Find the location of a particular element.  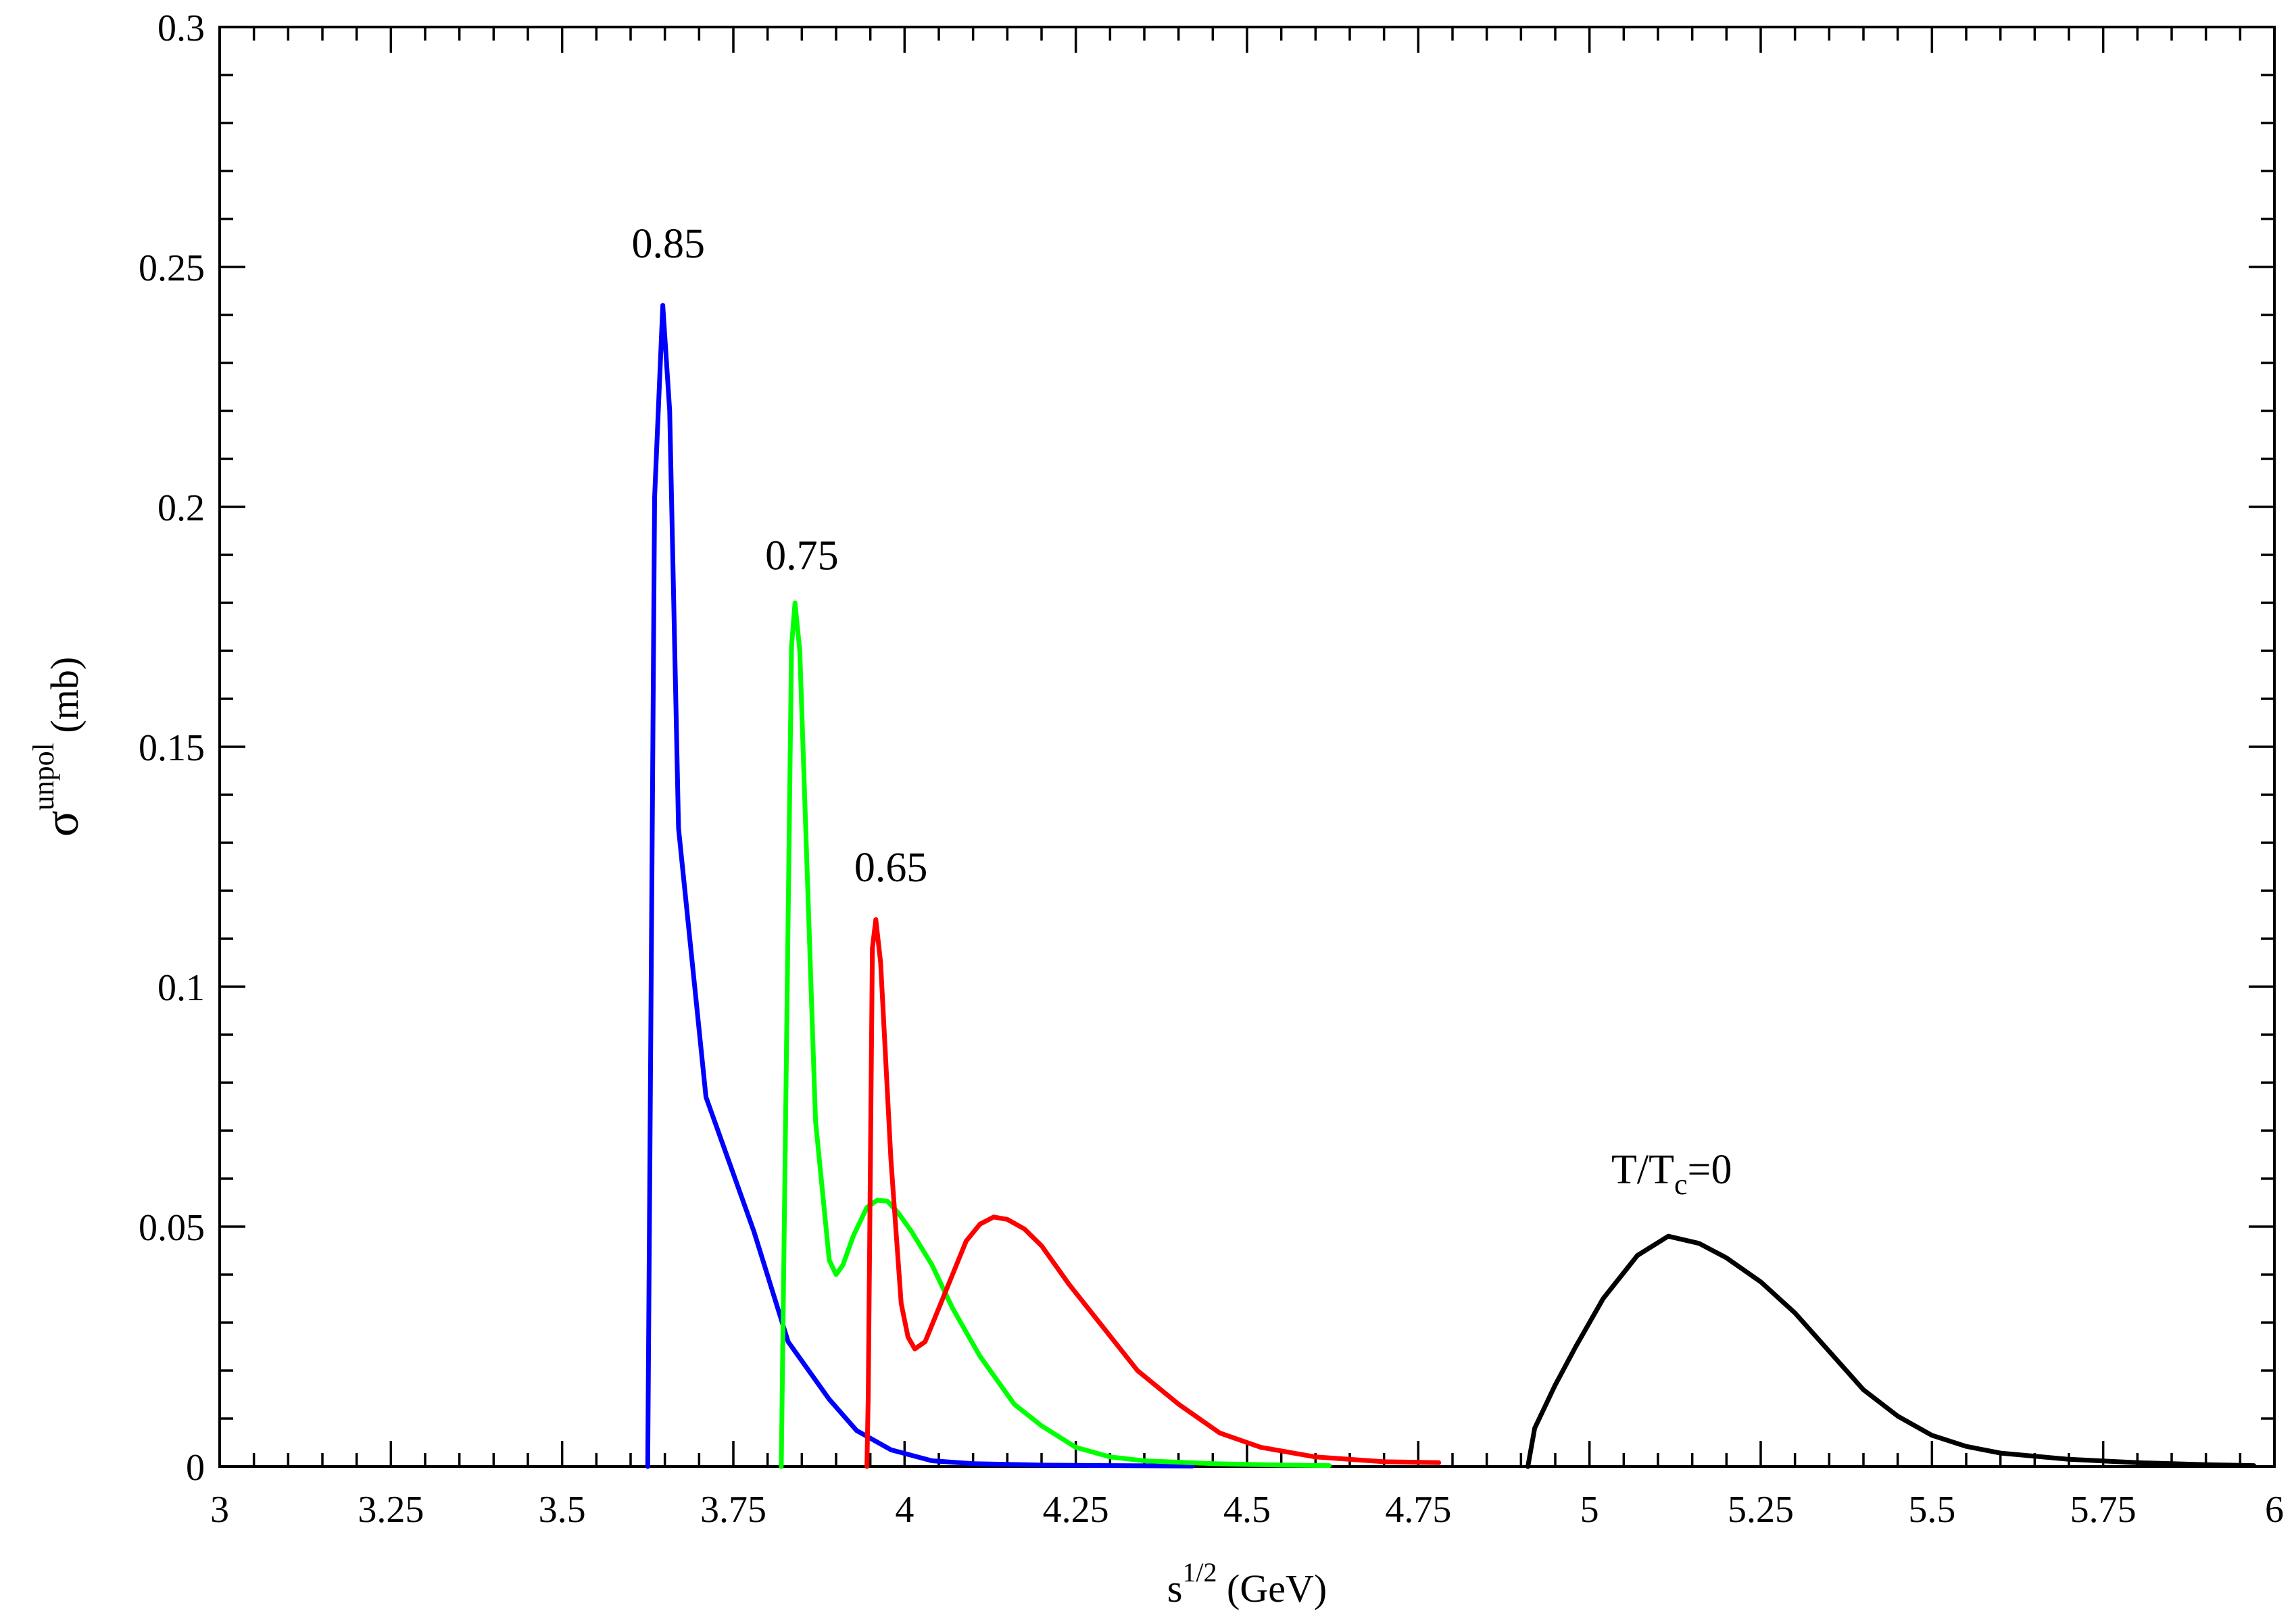

x-axis-title-rest: (GeV) is located at coordinates (1272, 1588).